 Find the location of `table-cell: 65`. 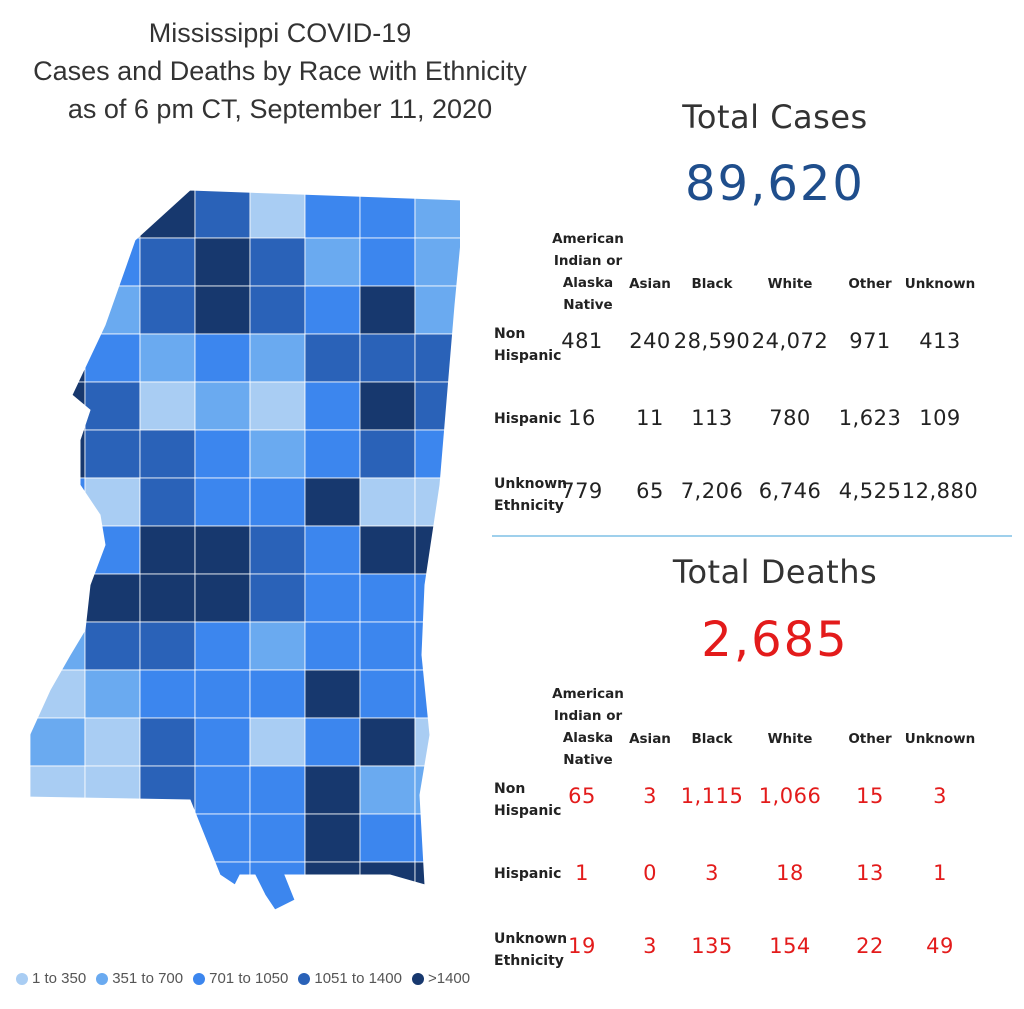

table-cell: 65 is located at coordinates (650, 491).